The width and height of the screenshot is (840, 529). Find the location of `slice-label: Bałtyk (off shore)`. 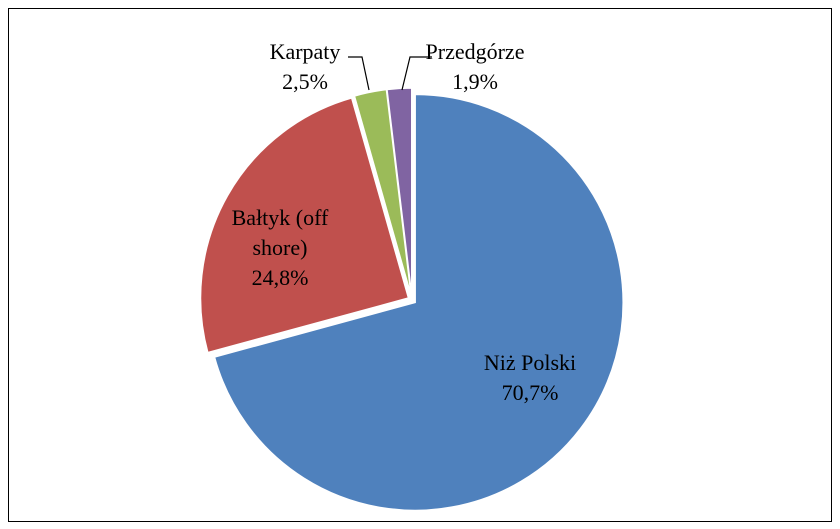

slice-label: Bałtyk (off shore) is located at coordinates (280, 232).